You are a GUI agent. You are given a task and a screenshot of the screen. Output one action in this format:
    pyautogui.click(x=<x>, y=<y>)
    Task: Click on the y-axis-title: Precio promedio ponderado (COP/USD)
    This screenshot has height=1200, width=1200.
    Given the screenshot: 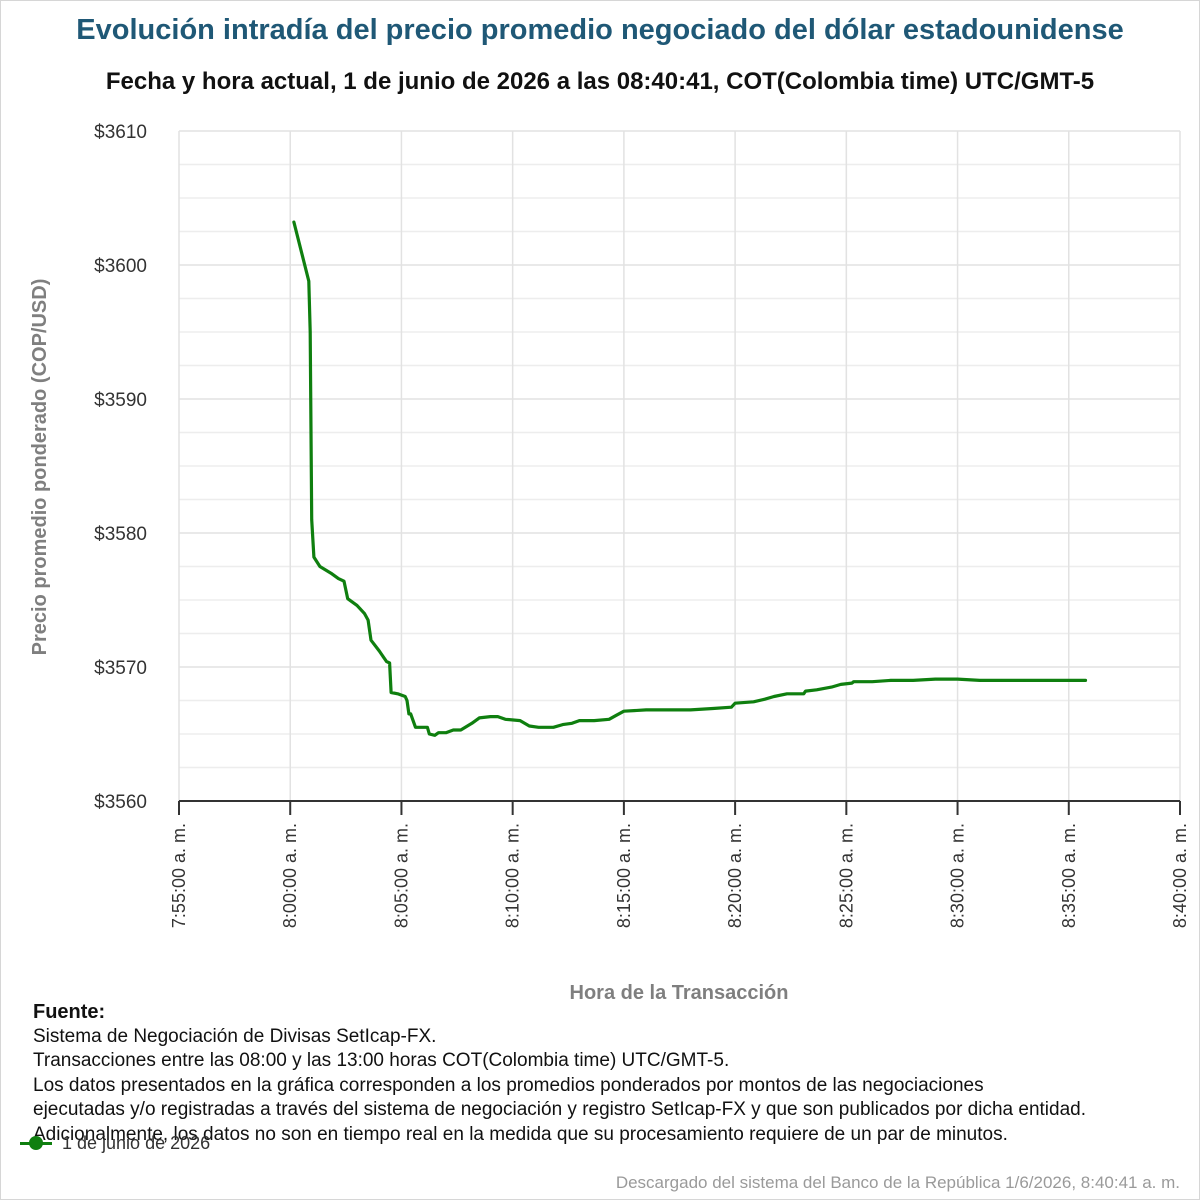 What is the action you would take?
    pyautogui.click(x=40, y=467)
    